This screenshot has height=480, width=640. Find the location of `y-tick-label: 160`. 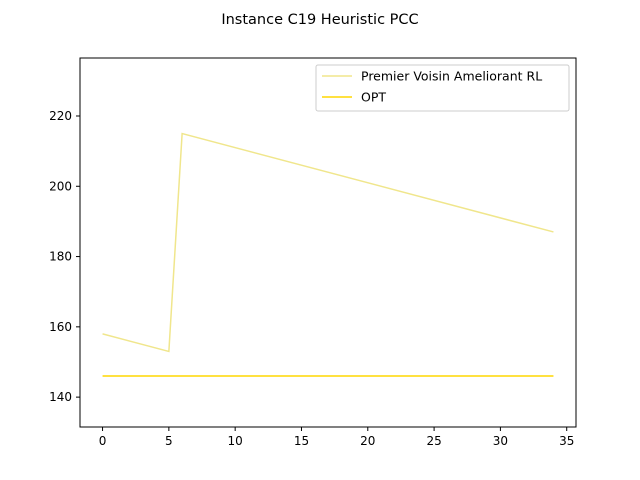

y-tick-label: 160 is located at coordinates (60, 327).